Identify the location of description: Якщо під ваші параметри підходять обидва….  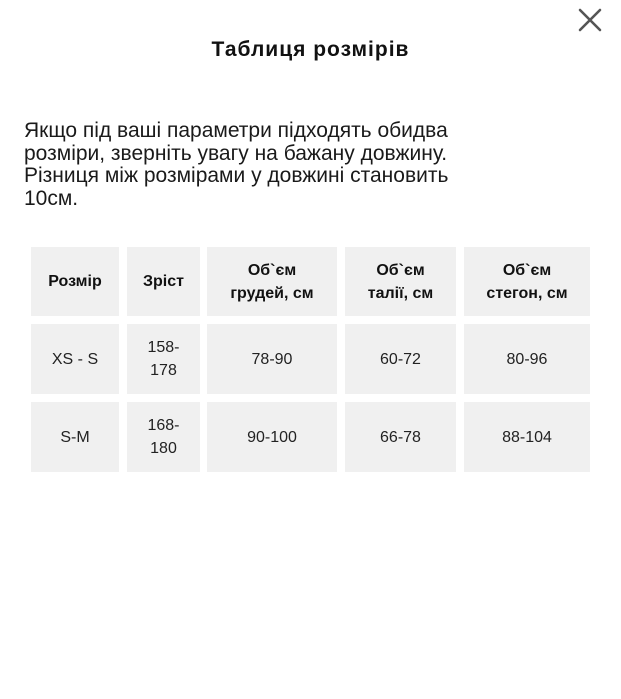
(236, 164).